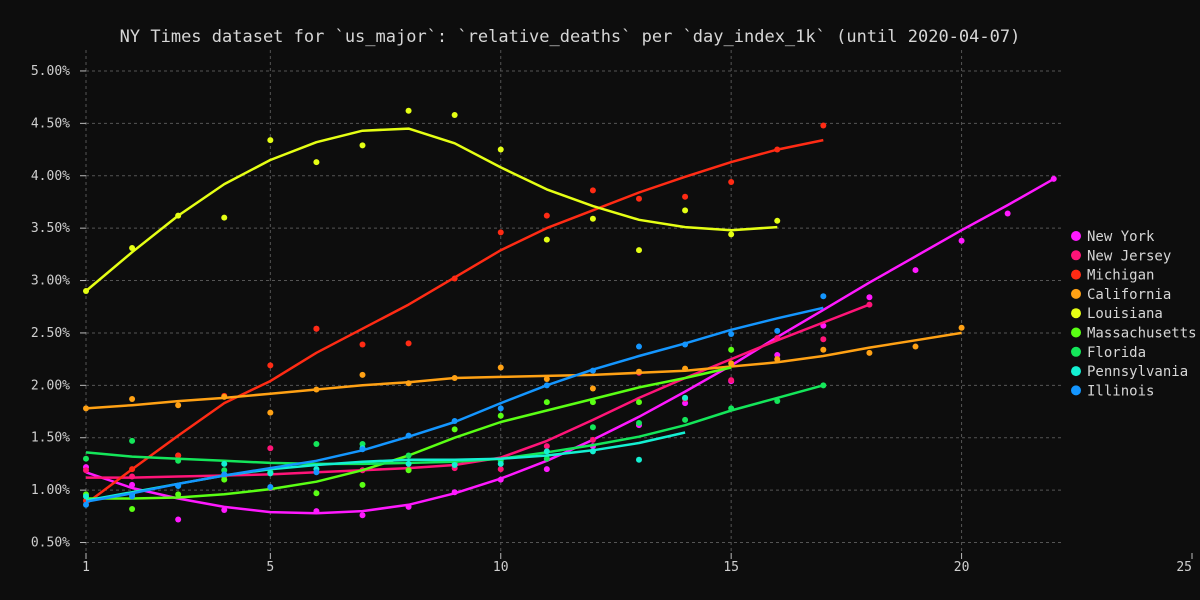 This screenshot has height=600, width=1200. What do you see at coordinates (1120, 391) in the screenshot?
I see `legend-label: Illinois` at bounding box center [1120, 391].